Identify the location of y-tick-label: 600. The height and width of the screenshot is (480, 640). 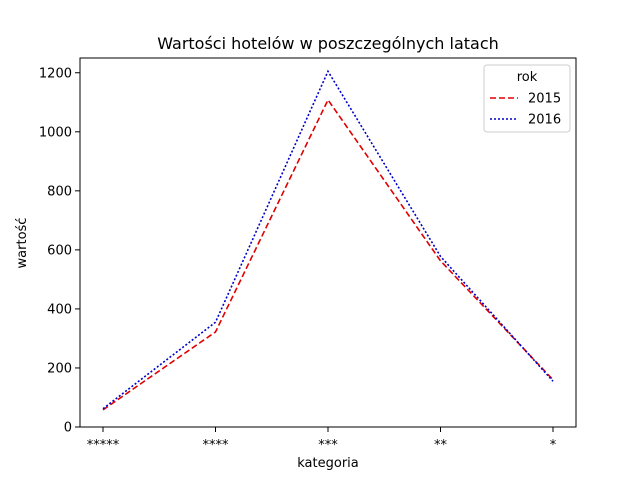
(59, 250).